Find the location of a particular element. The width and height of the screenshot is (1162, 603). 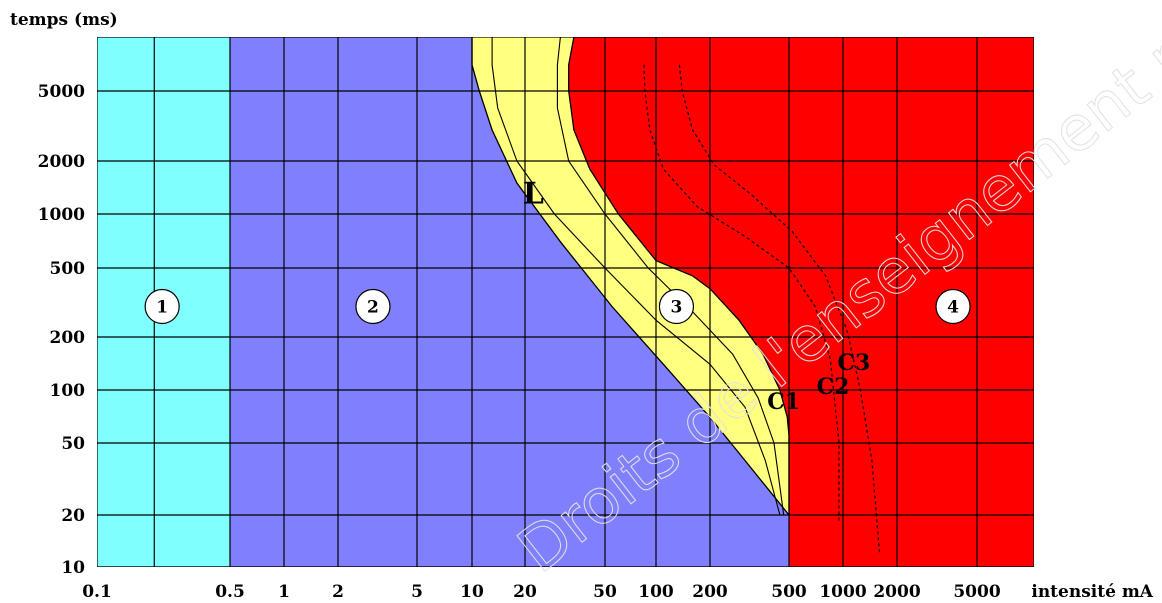

zone-marker-label: 1 is located at coordinates (162, 307).